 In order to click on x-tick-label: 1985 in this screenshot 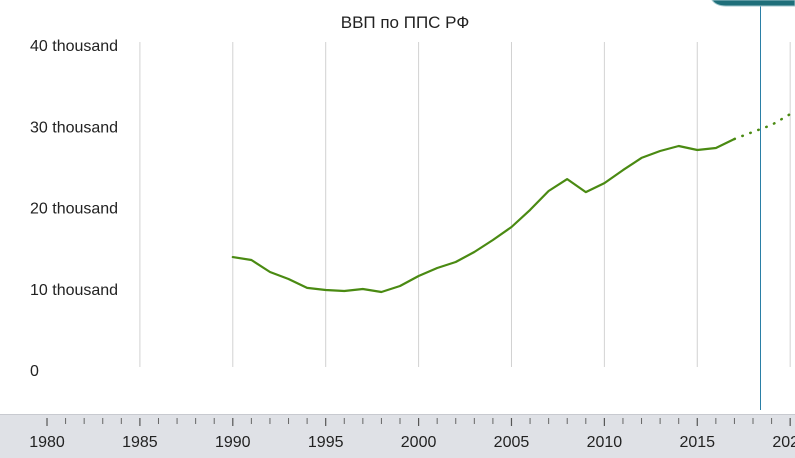, I will do `click(140, 442)`.